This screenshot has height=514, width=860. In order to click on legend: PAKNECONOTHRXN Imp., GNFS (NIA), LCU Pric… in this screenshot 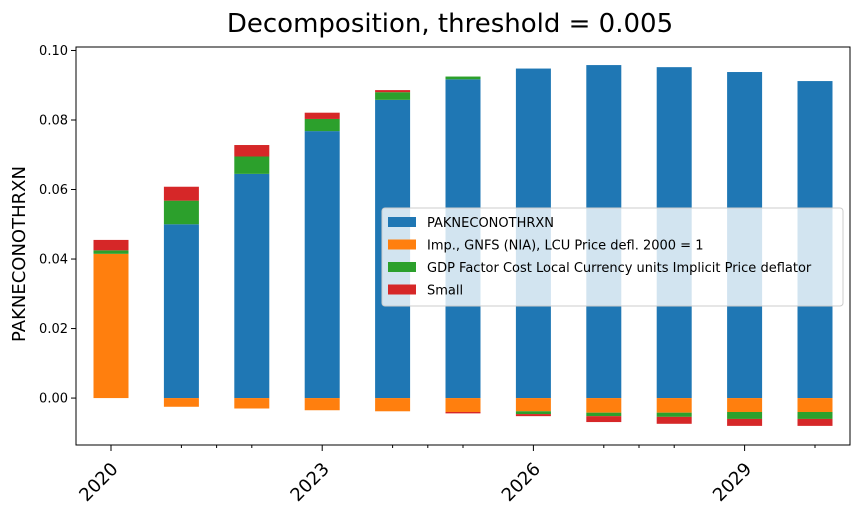, I will do `click(612, 257)`.